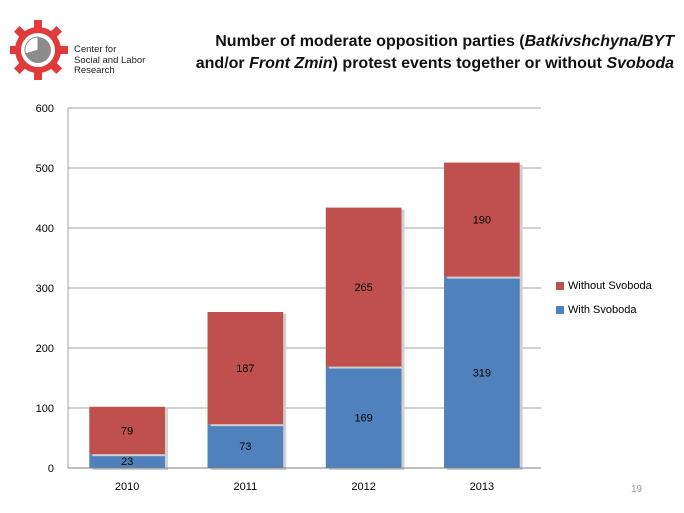  Describe the element at coordinates (637, 489) in the screenshot. I see `page-number: 19` at that location.